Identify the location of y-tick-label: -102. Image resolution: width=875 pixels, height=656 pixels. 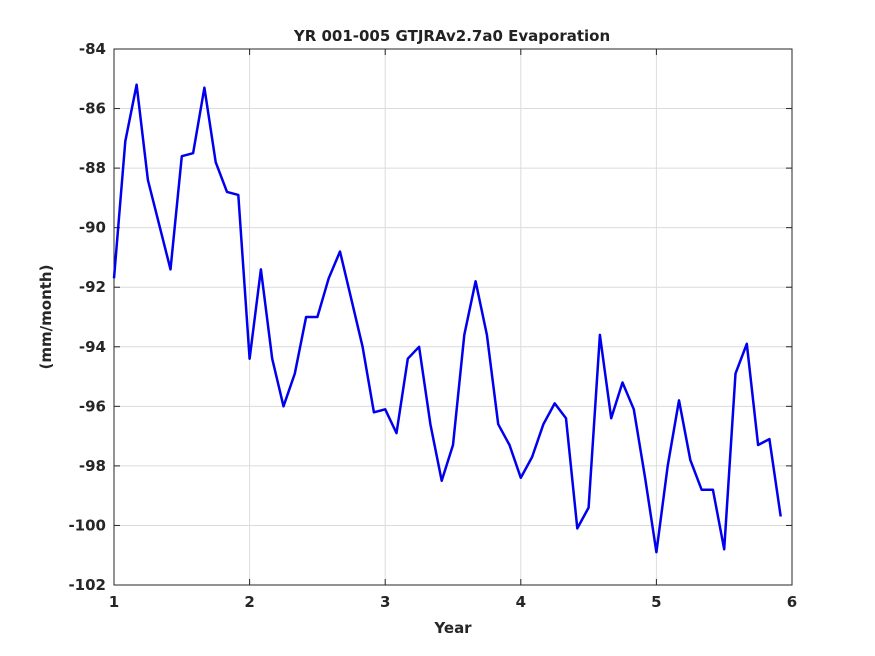
(87, 585).